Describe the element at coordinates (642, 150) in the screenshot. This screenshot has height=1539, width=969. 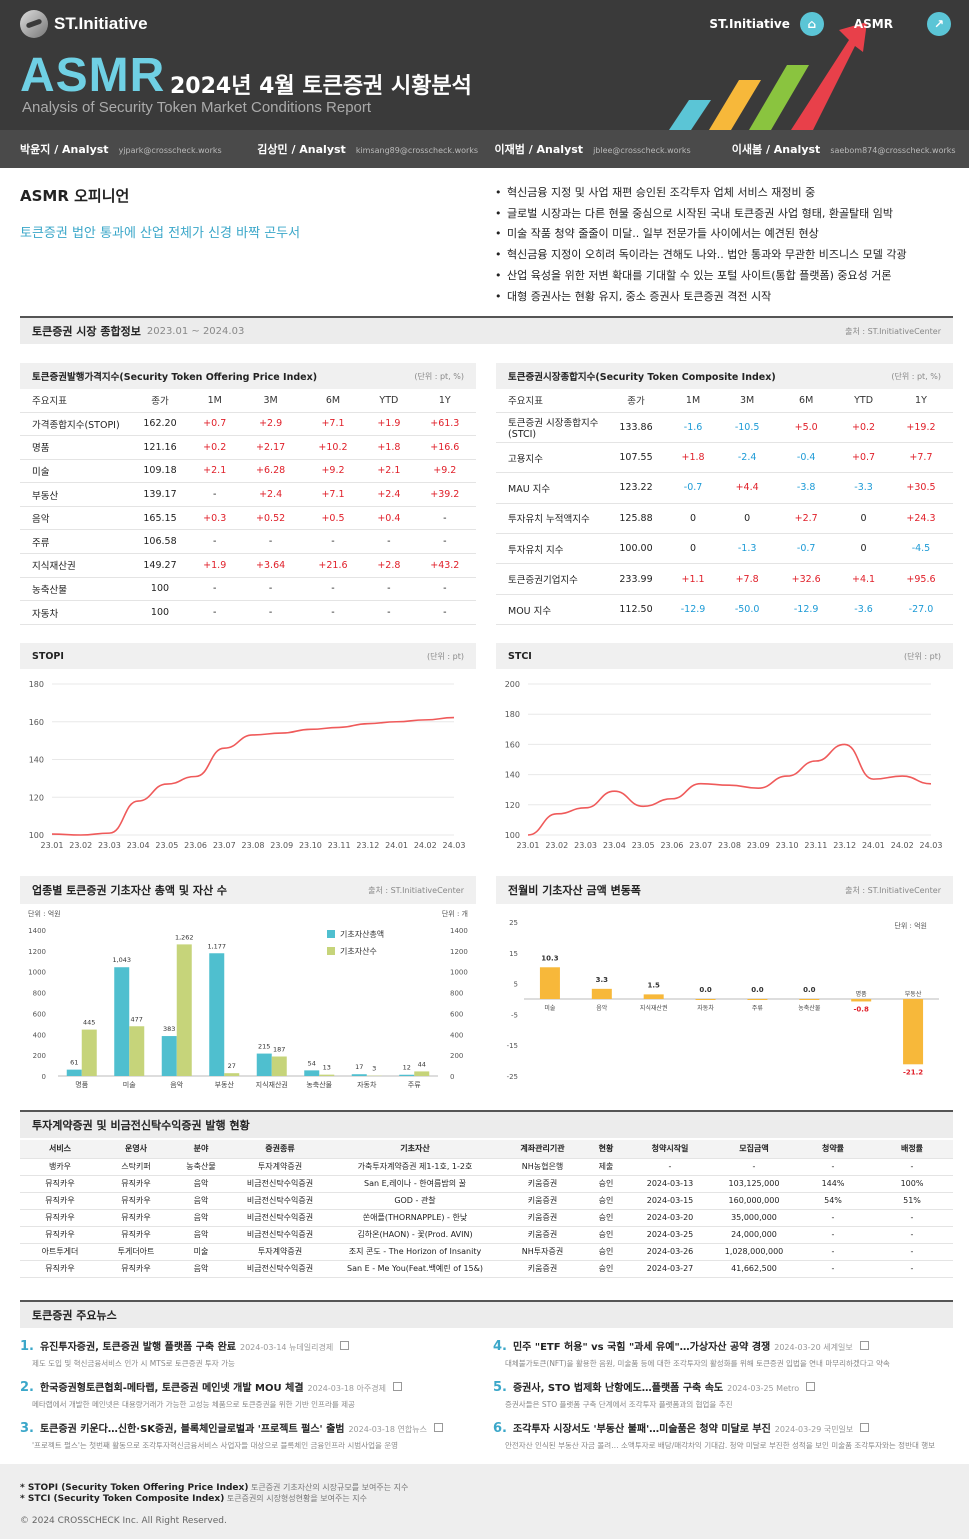
I see `analyst-email: jblee@crosscheck.works` at that location.